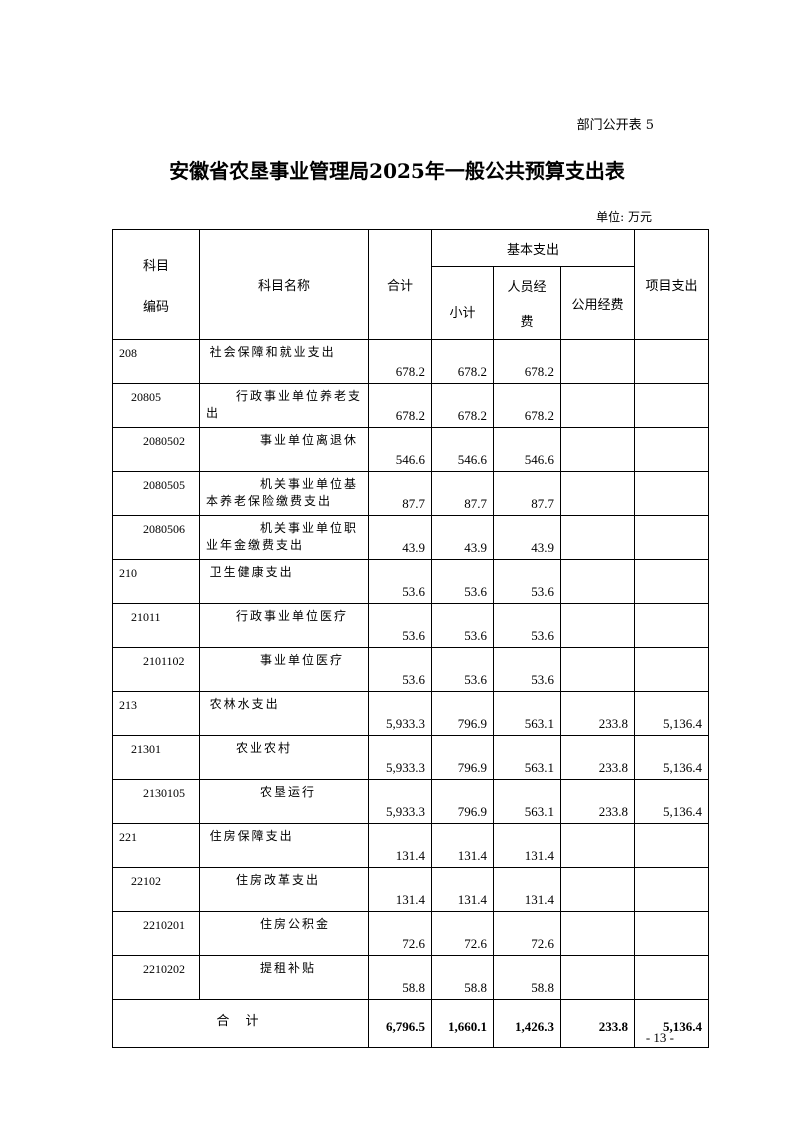 The image size is (794, 1123). What do you see at coordinates (156, 449) in the screenshot?
I see `subject-code: 2080502` at bounding box center [156, 449].